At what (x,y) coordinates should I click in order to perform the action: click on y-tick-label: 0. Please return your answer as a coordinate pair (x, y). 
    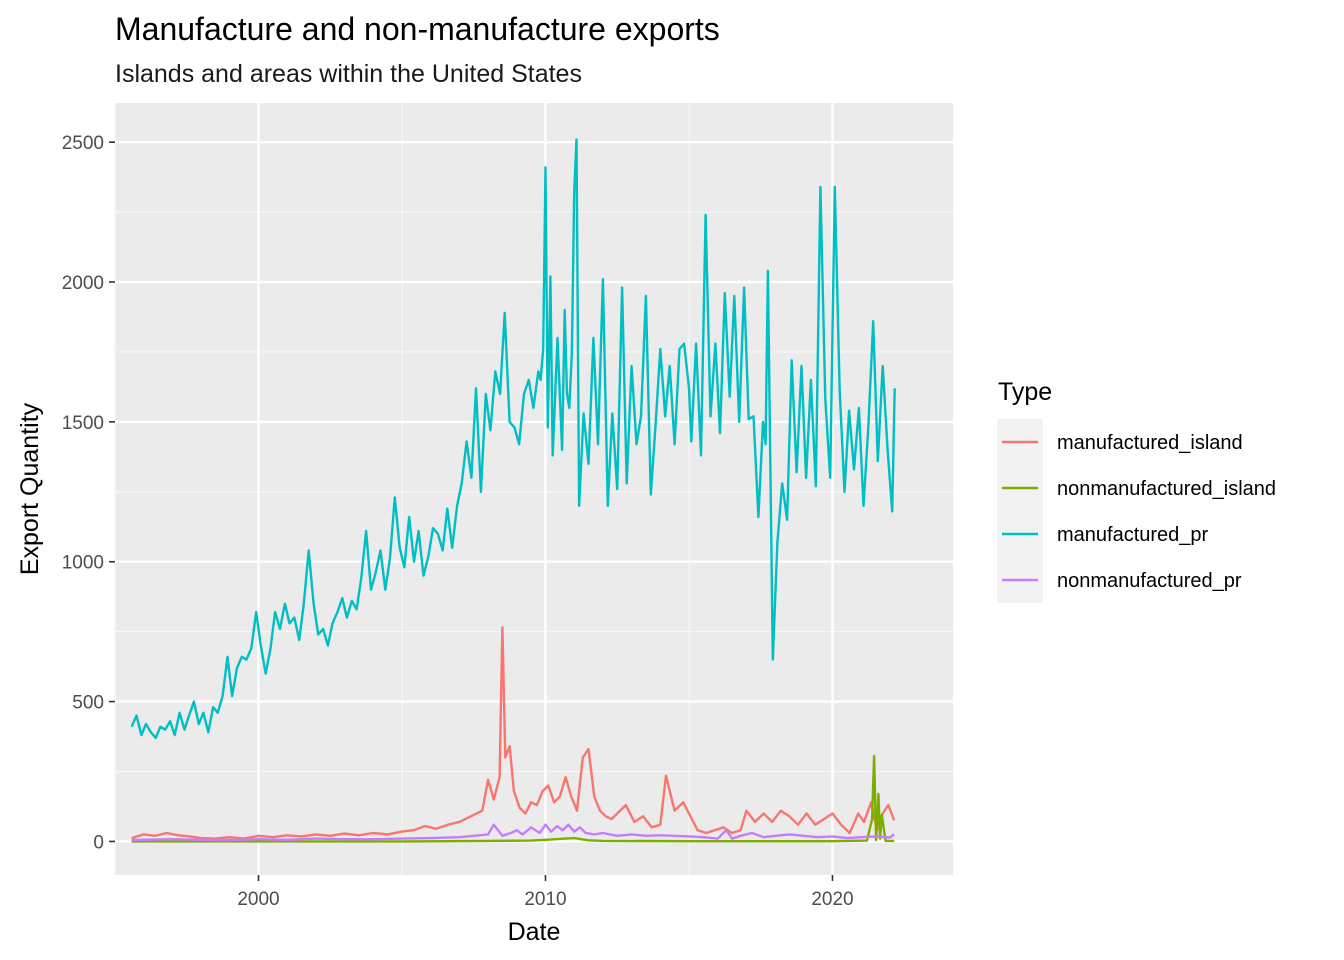
    Looking at the image, I should click on (98, 842).